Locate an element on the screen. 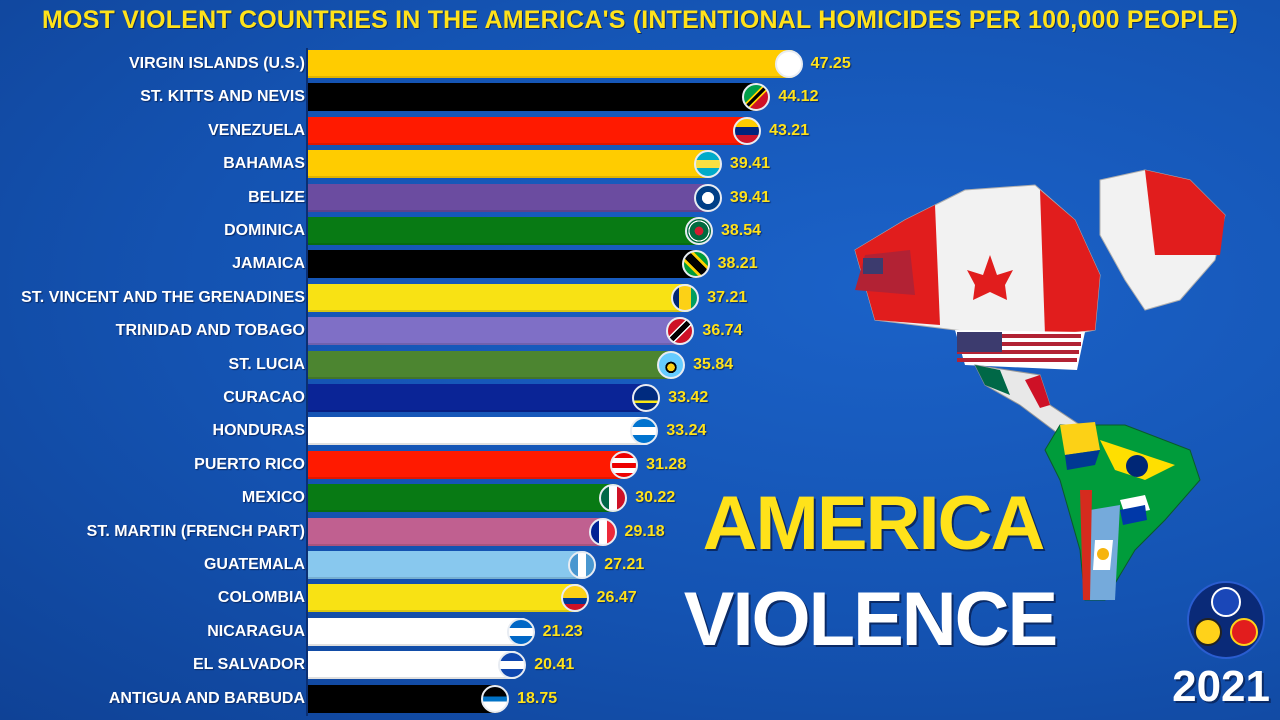  st-vincent-flag-icon is located at coordinates (685, 297).